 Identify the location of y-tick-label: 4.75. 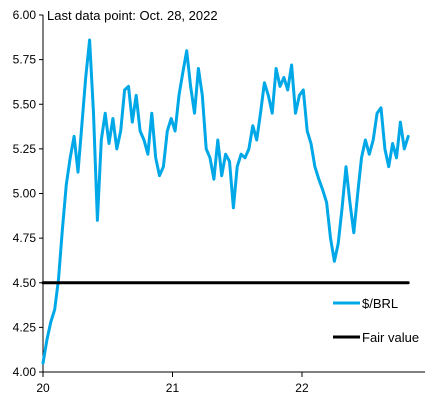
(25, 238).